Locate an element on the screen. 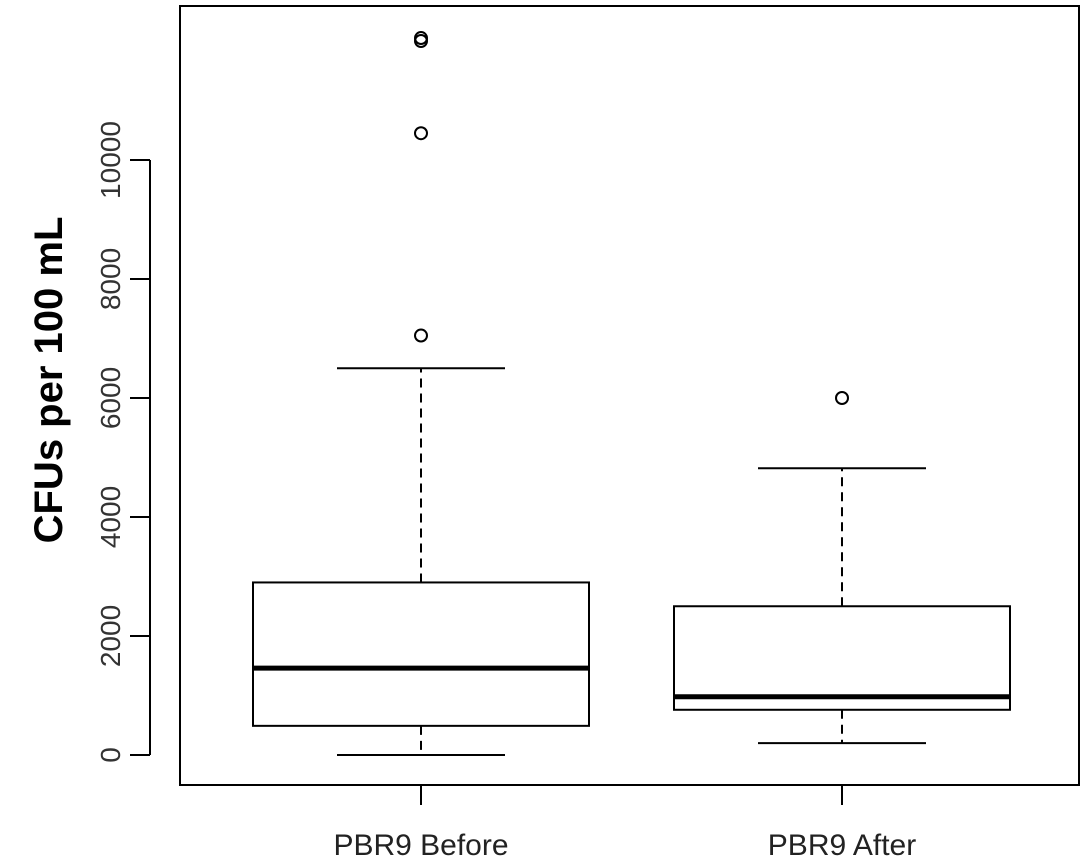 The image size is (1080, 860). y-tick-label: 2000 is located at coordinates (110, 636).